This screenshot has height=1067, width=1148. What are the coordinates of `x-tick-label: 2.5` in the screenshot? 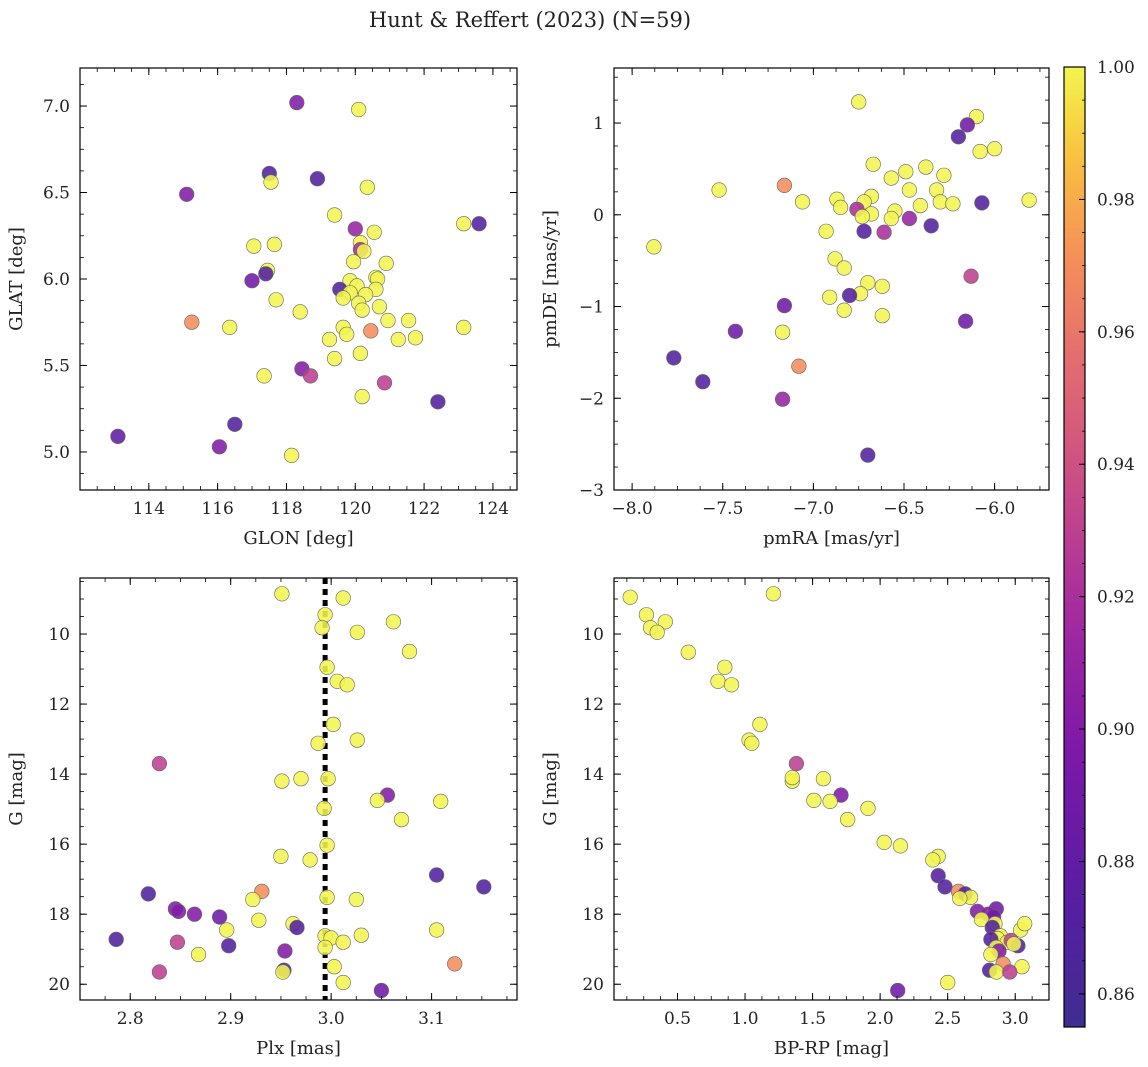 It's located at (947, 1019).